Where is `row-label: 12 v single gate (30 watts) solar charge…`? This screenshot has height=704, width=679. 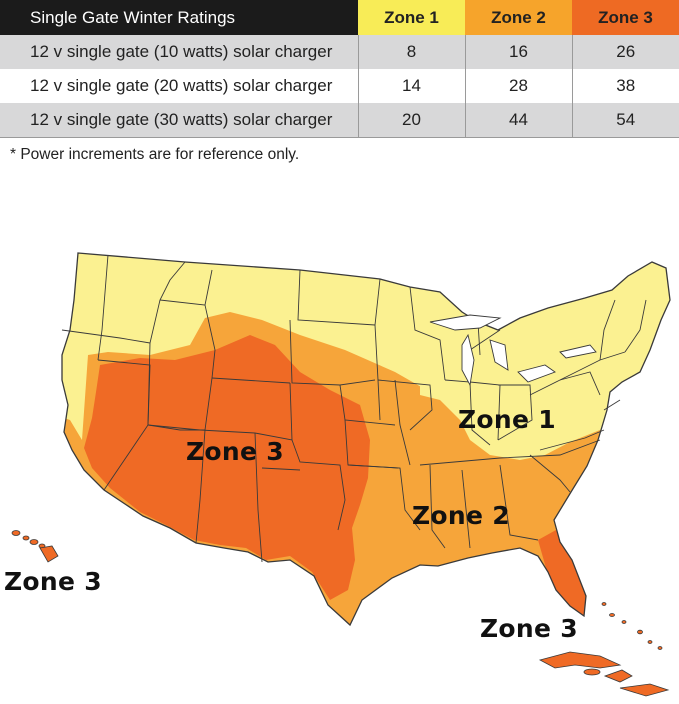 row-label: 12 v single gate (30 watts) solar charge… is located at coordinates (179, 120).